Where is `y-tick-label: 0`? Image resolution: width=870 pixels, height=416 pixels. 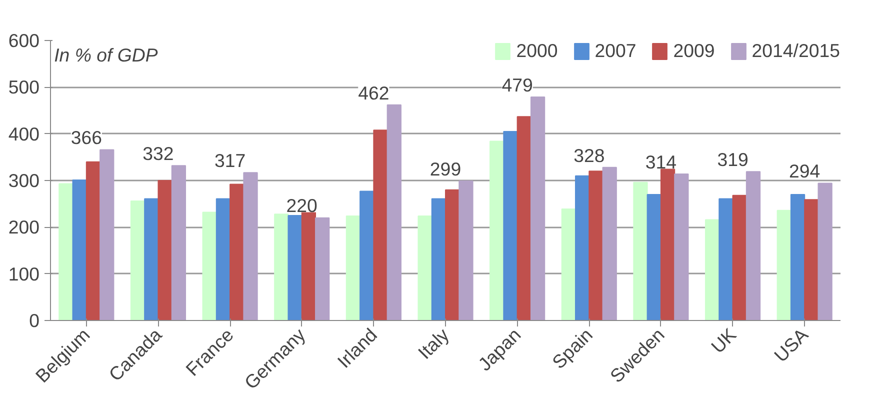
y-tick-label: 0 is located at coordinates (34, 320).